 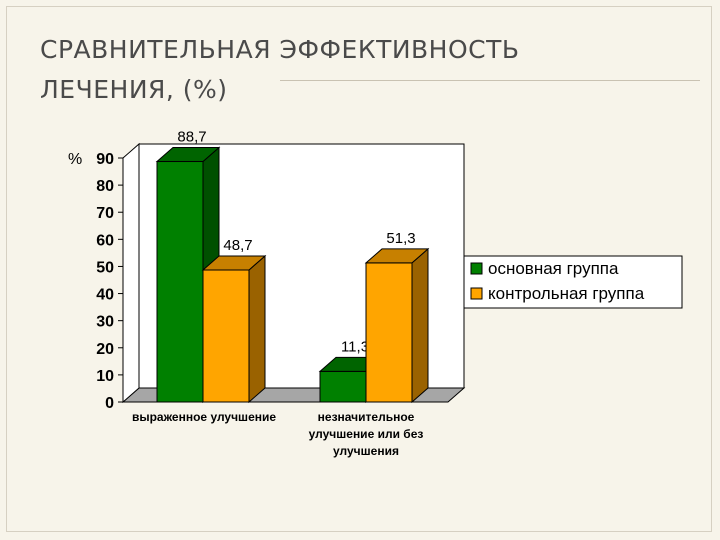 What do you see at coordinates (490, 80) in the screenshot?
I see `title-underline` at bounding box center [490, 80].